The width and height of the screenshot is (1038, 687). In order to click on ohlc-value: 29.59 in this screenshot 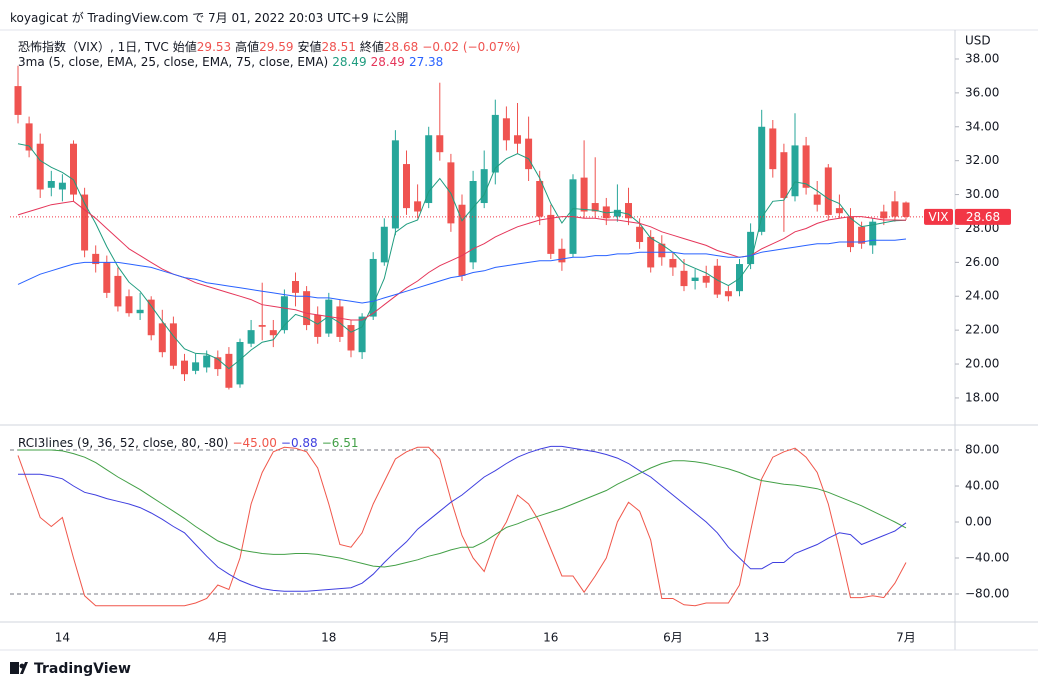, I will do `click(276, 47)`.